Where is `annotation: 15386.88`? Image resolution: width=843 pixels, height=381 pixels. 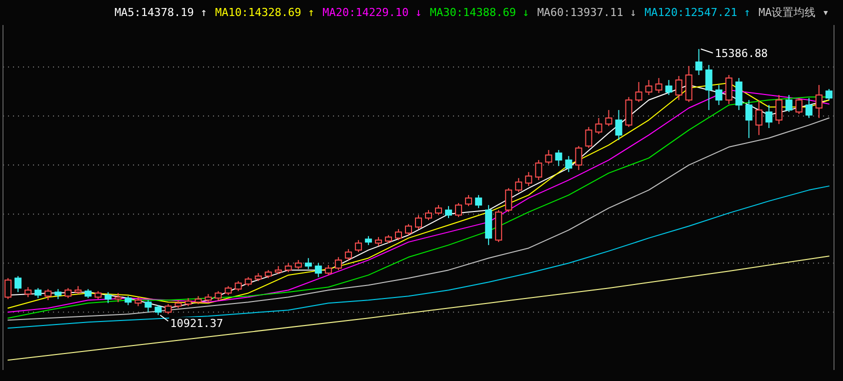 annotation: 15386.88 is located at coordinates (741, 53).